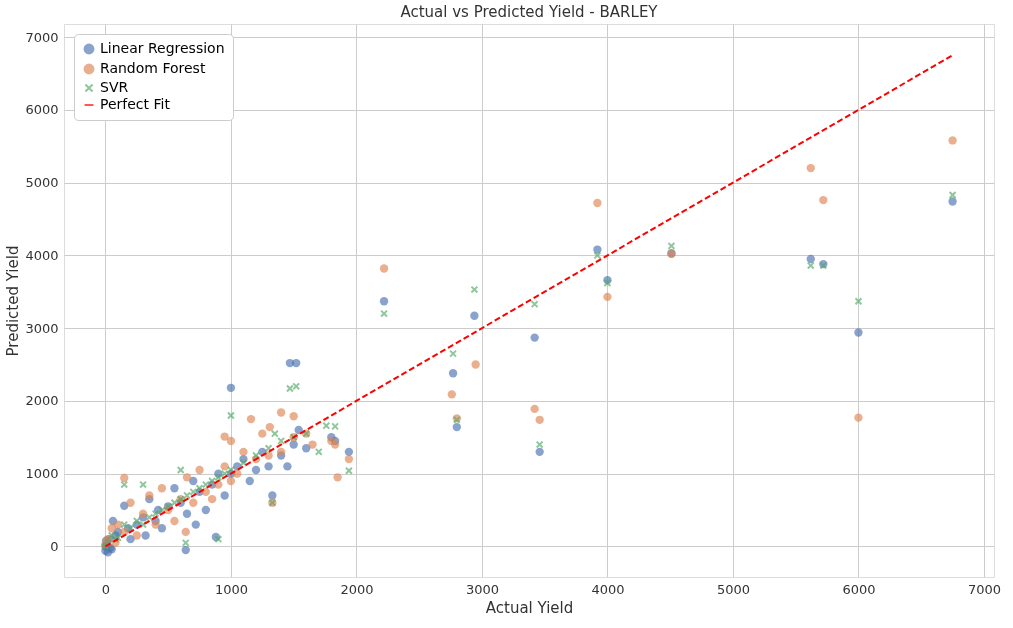 Image resolution: width=1013 pixels, height=628 pixels. What do you see at coordinates (231, 589) in the screenshot?
I see `x-tick-label: 1000` at bounding box center [231, 589].